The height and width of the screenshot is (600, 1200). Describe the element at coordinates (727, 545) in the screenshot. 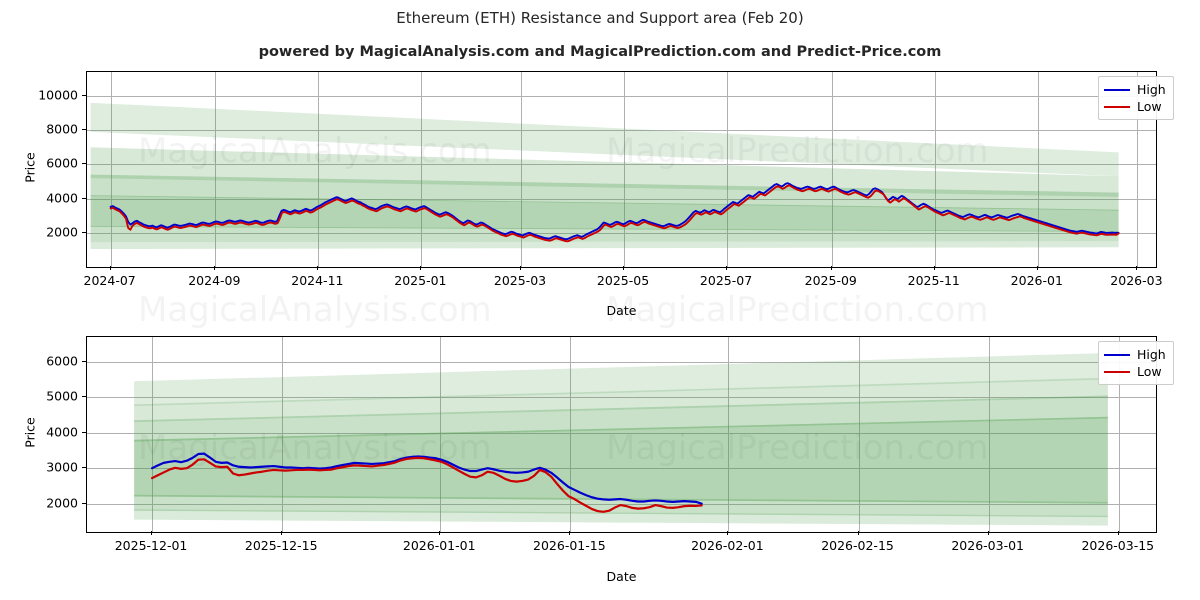

I see `x-tick-label: 2026-02-01` at that location.